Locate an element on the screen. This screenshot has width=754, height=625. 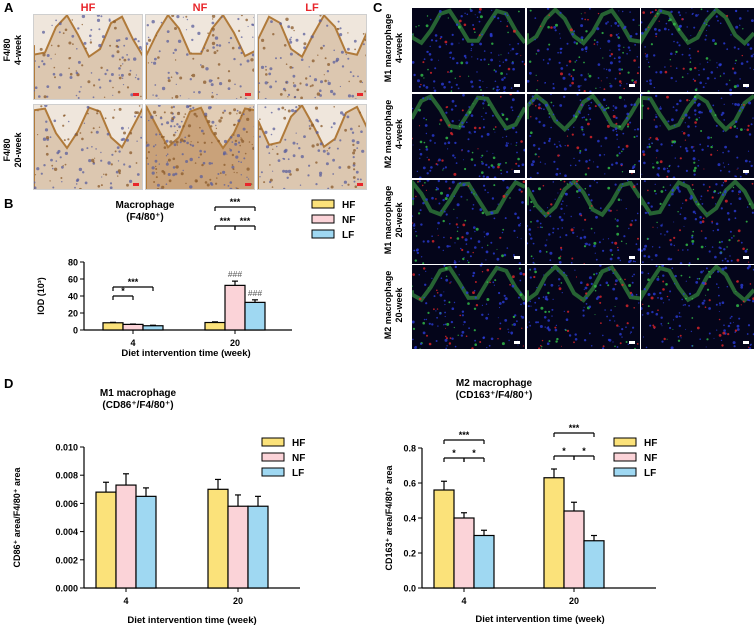
legend-label-hf: HF is located at coordinates (348, 205).